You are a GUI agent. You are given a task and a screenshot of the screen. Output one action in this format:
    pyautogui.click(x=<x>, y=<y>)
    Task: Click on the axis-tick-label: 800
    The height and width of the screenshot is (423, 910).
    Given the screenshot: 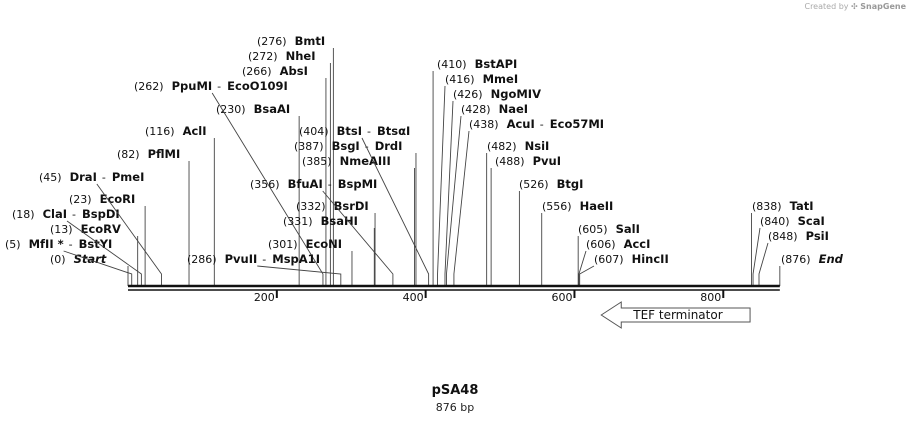 What is the action you would take?
    pyautogui.click(x=710, y=297)
    